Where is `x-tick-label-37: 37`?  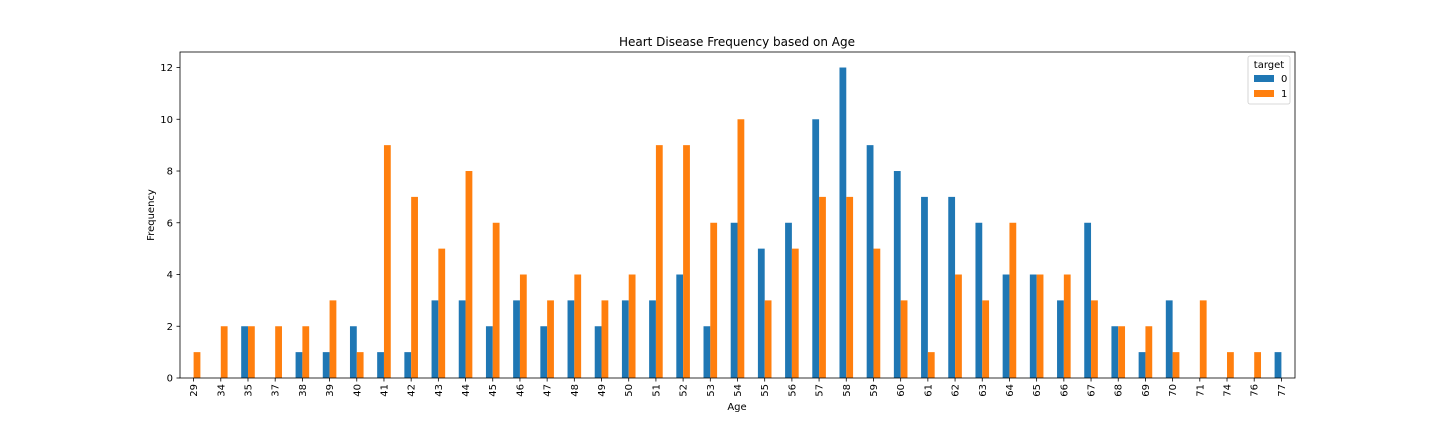 x-tick-label-37: 37 is located at coordinates (276, 390).